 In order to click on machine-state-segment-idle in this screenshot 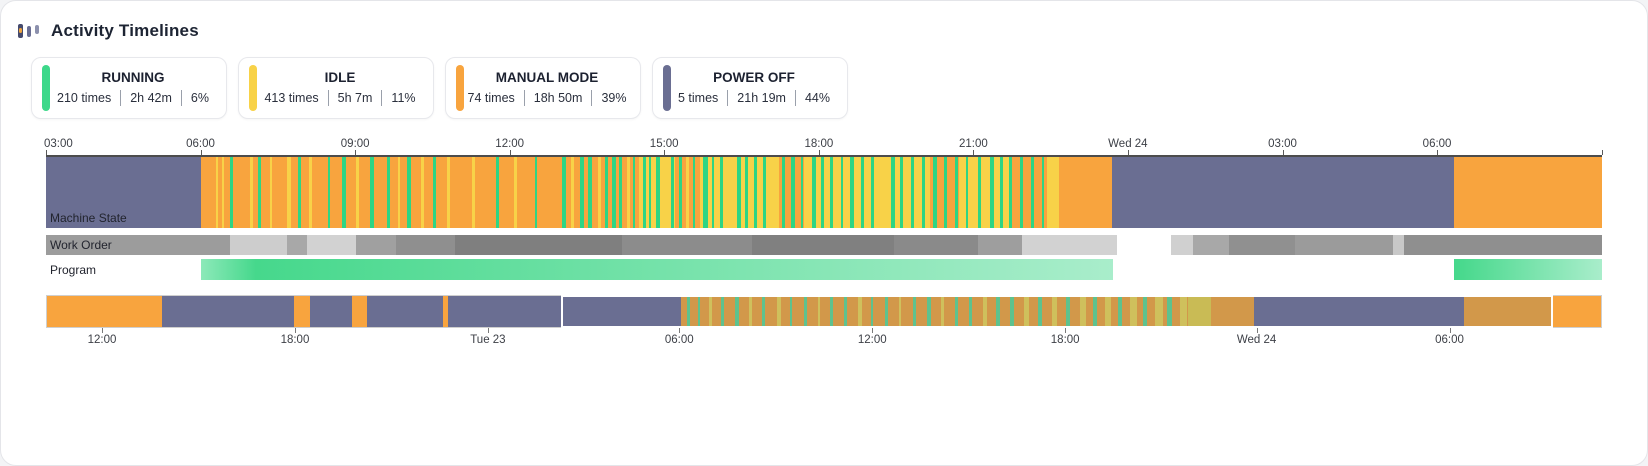, I will do `click(866, 192)`.